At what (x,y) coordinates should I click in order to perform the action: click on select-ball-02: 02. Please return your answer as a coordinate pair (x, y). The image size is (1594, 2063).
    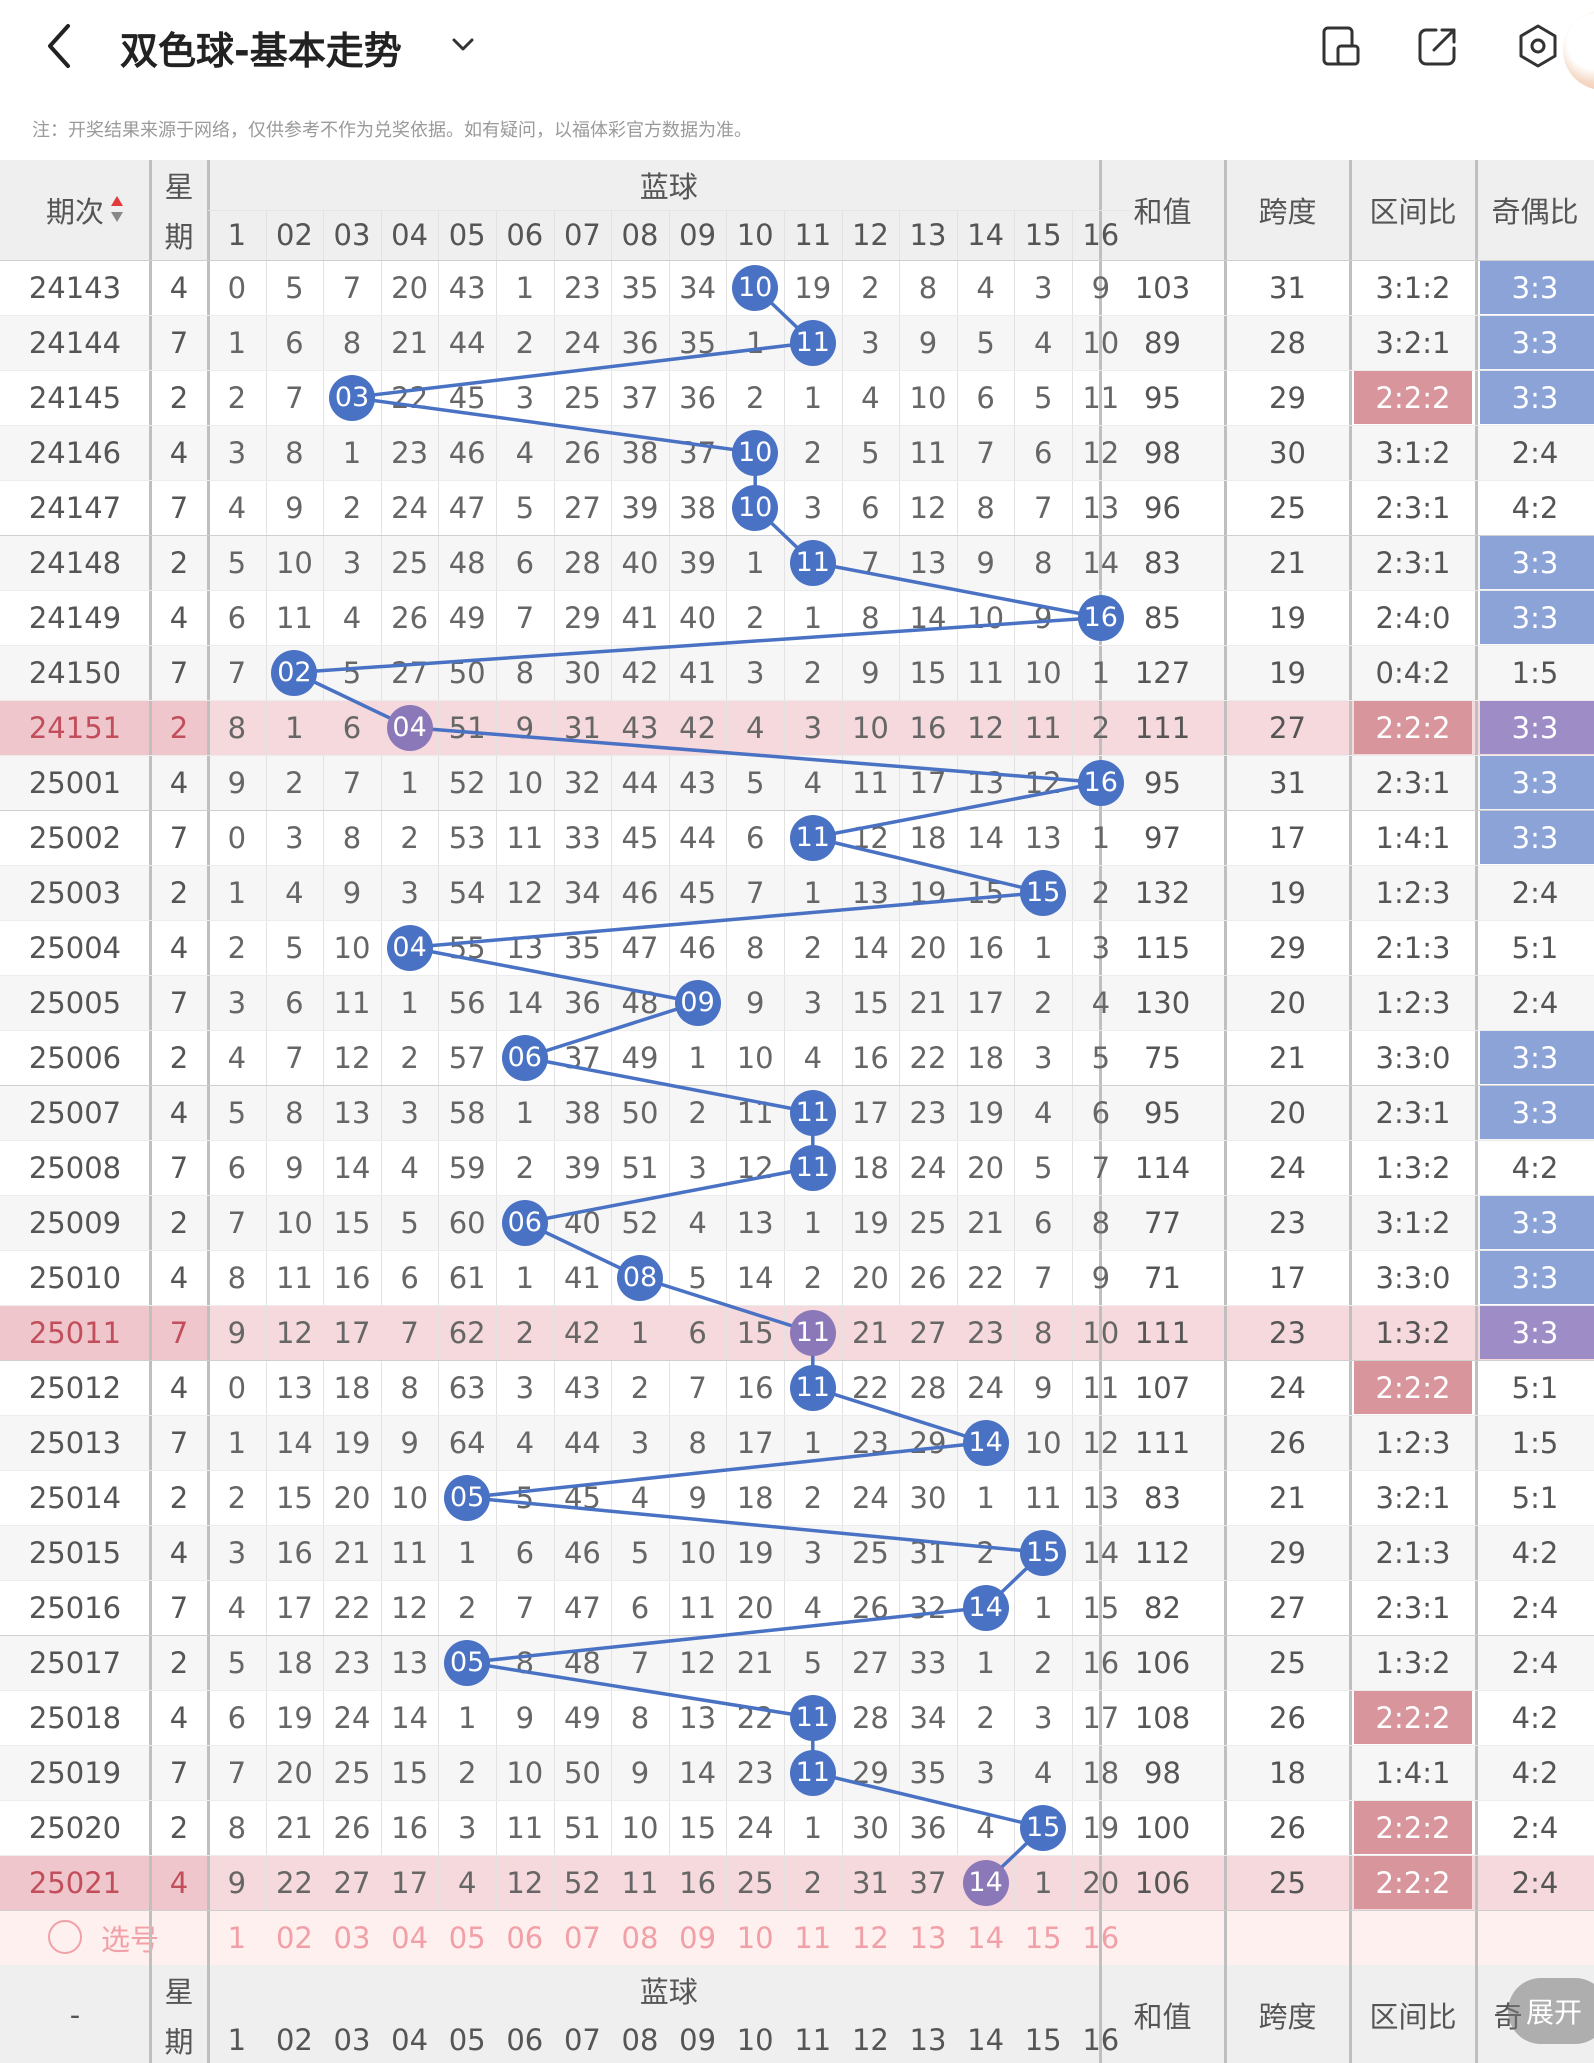
    Looking at the image, I should click on (294, 1937).